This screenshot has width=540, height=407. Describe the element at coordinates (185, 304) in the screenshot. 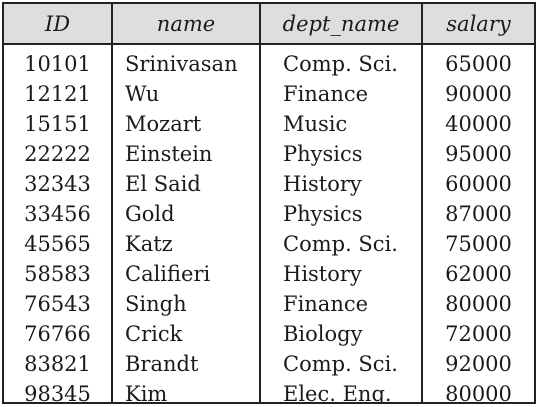

I see `cell-name: Singh` at that location.